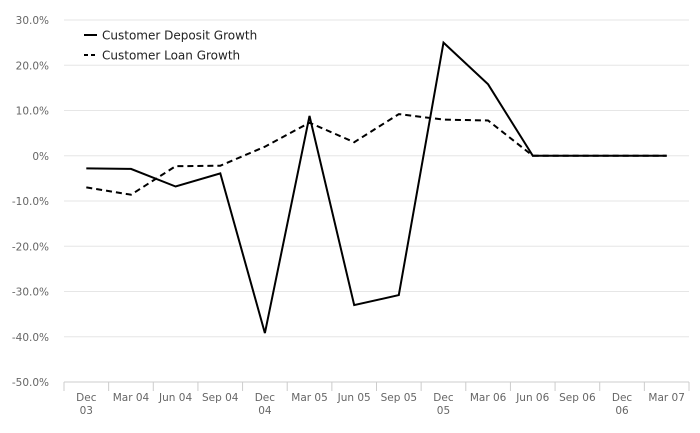  What do you see at coordinates (577, 398) in the screenshot?
I see `x-tick-label: Sep 06` at bounding box center [577, 398].